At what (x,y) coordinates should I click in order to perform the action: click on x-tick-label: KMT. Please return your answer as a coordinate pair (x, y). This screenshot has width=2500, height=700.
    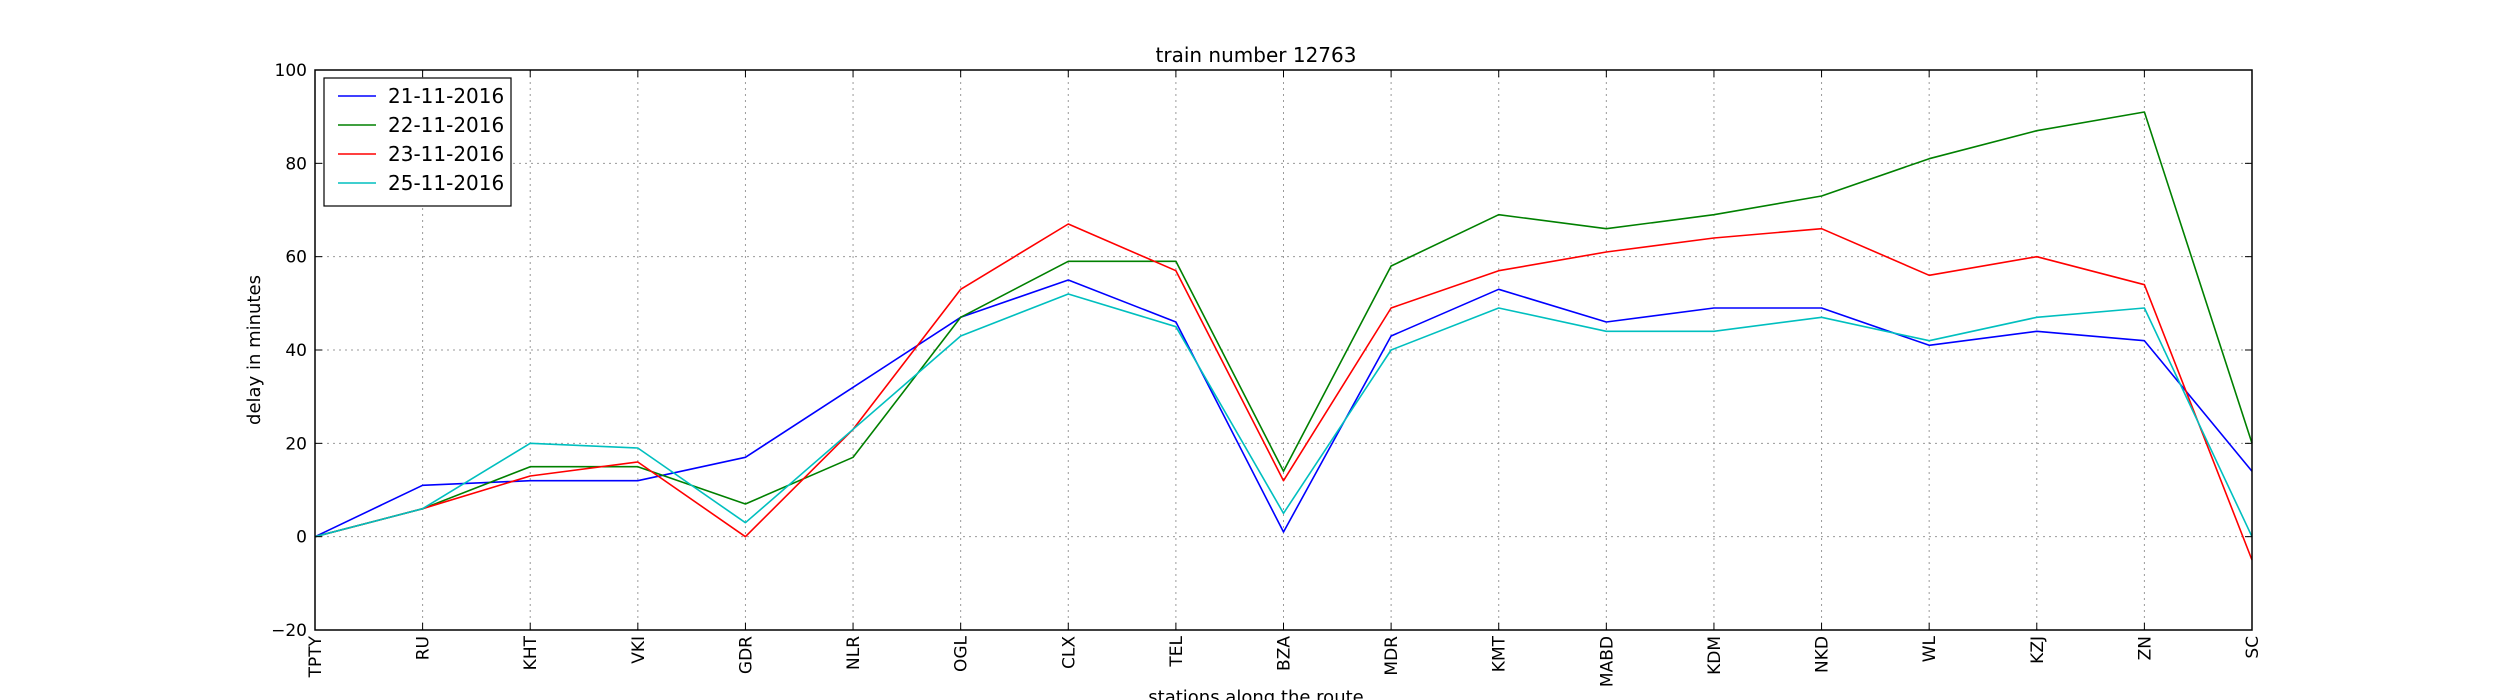
    Looking at the image, I should click on (1500, 653).